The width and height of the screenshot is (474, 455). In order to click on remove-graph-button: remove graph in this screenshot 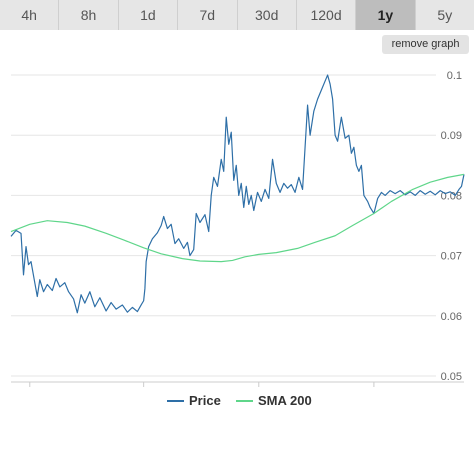, I will do `click(425, 44)`.